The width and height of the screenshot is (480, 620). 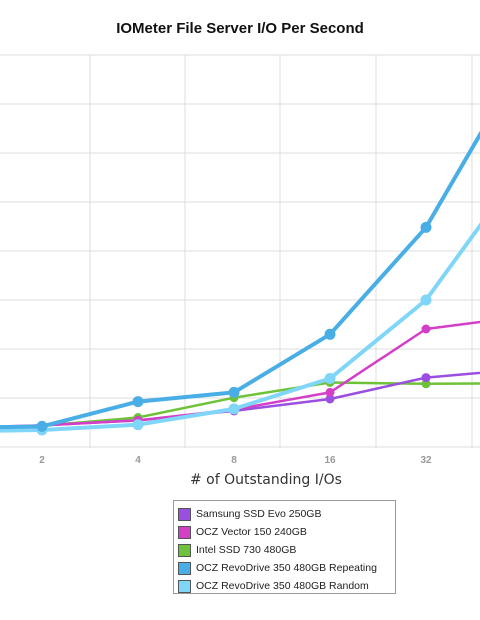 I want to click on x-tick-label: 16, so click(x=330, y=460).